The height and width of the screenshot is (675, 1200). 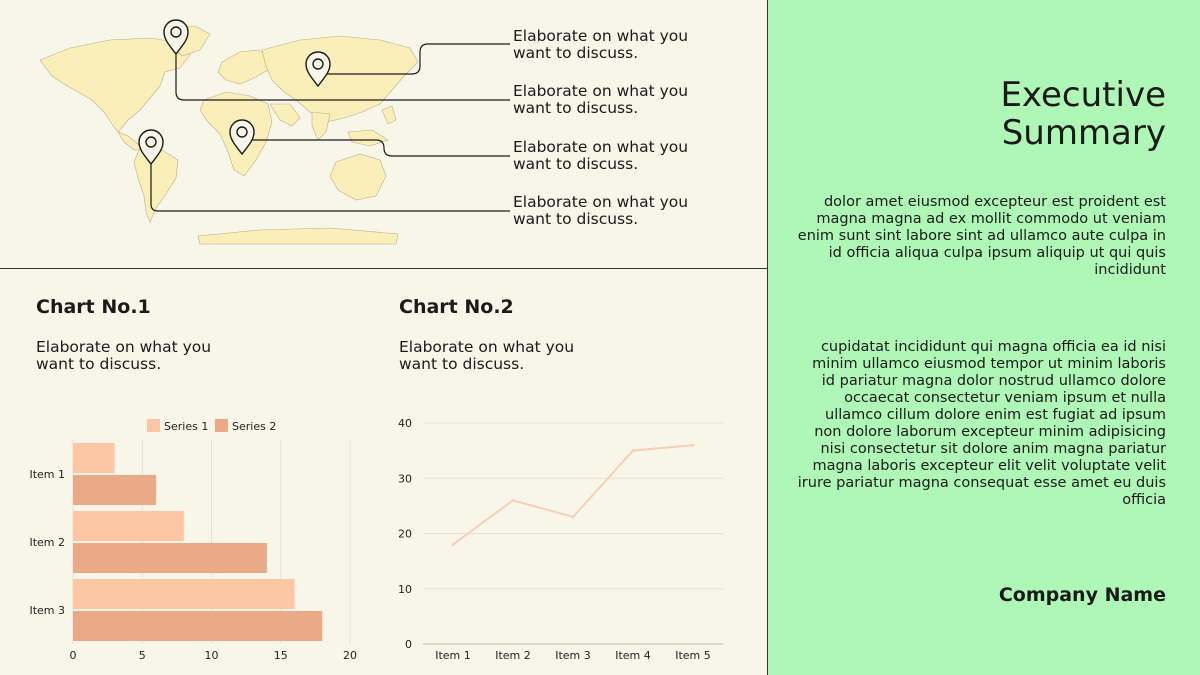 What do you see at coordinates (124, 355) in the screenshot?
I see `chart1-description: Elaborate on what you want to discuss.` at bounding box center [124, 355].